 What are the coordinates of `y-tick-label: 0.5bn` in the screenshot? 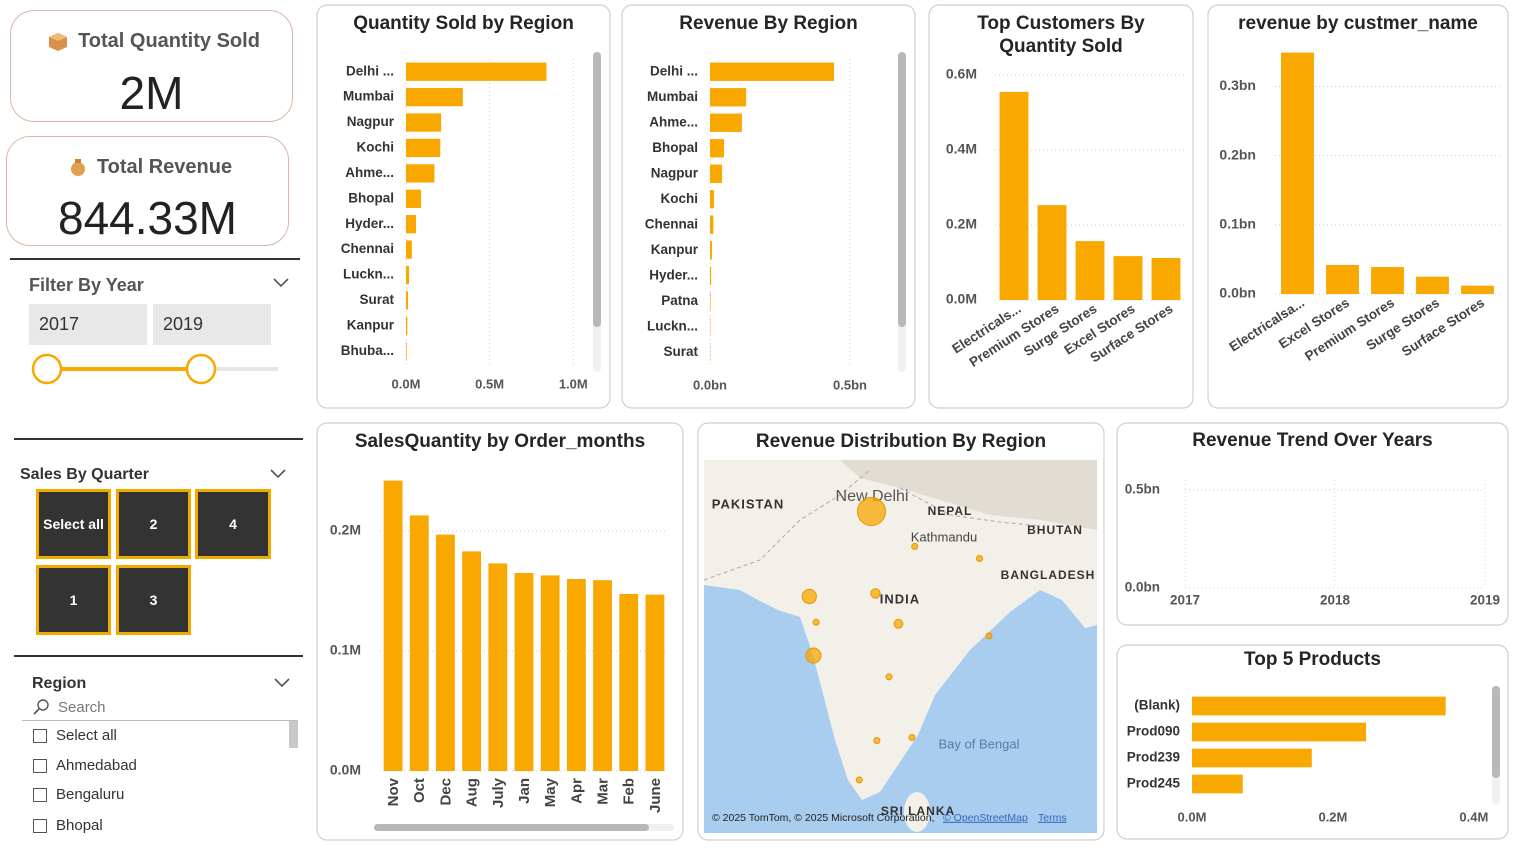 It's located at (1142, 488).